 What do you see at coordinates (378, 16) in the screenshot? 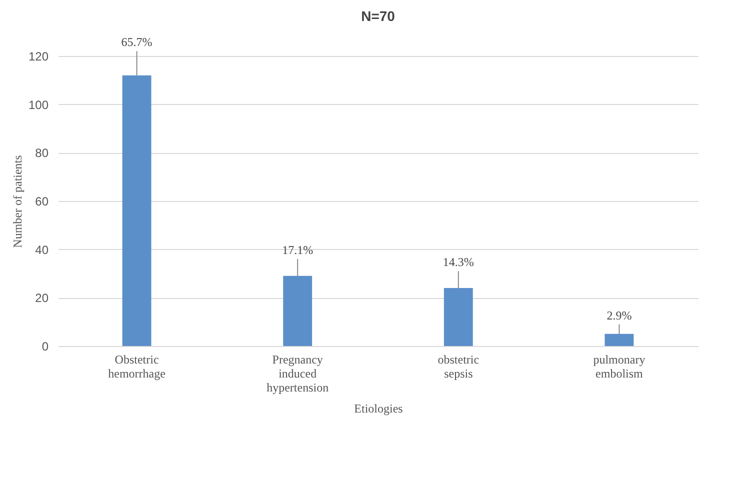
I see `chart-title: N=70` at bounding box center [378, 16].